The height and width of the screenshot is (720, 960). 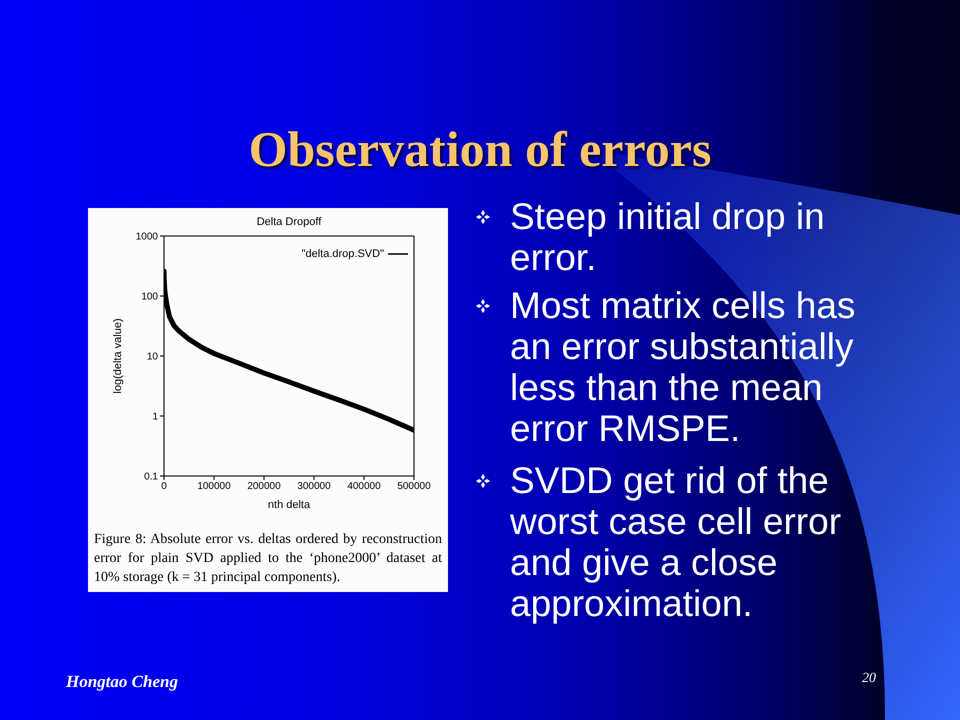 I want to click on x-tick-label: 300000, so click(x=314, y=486).